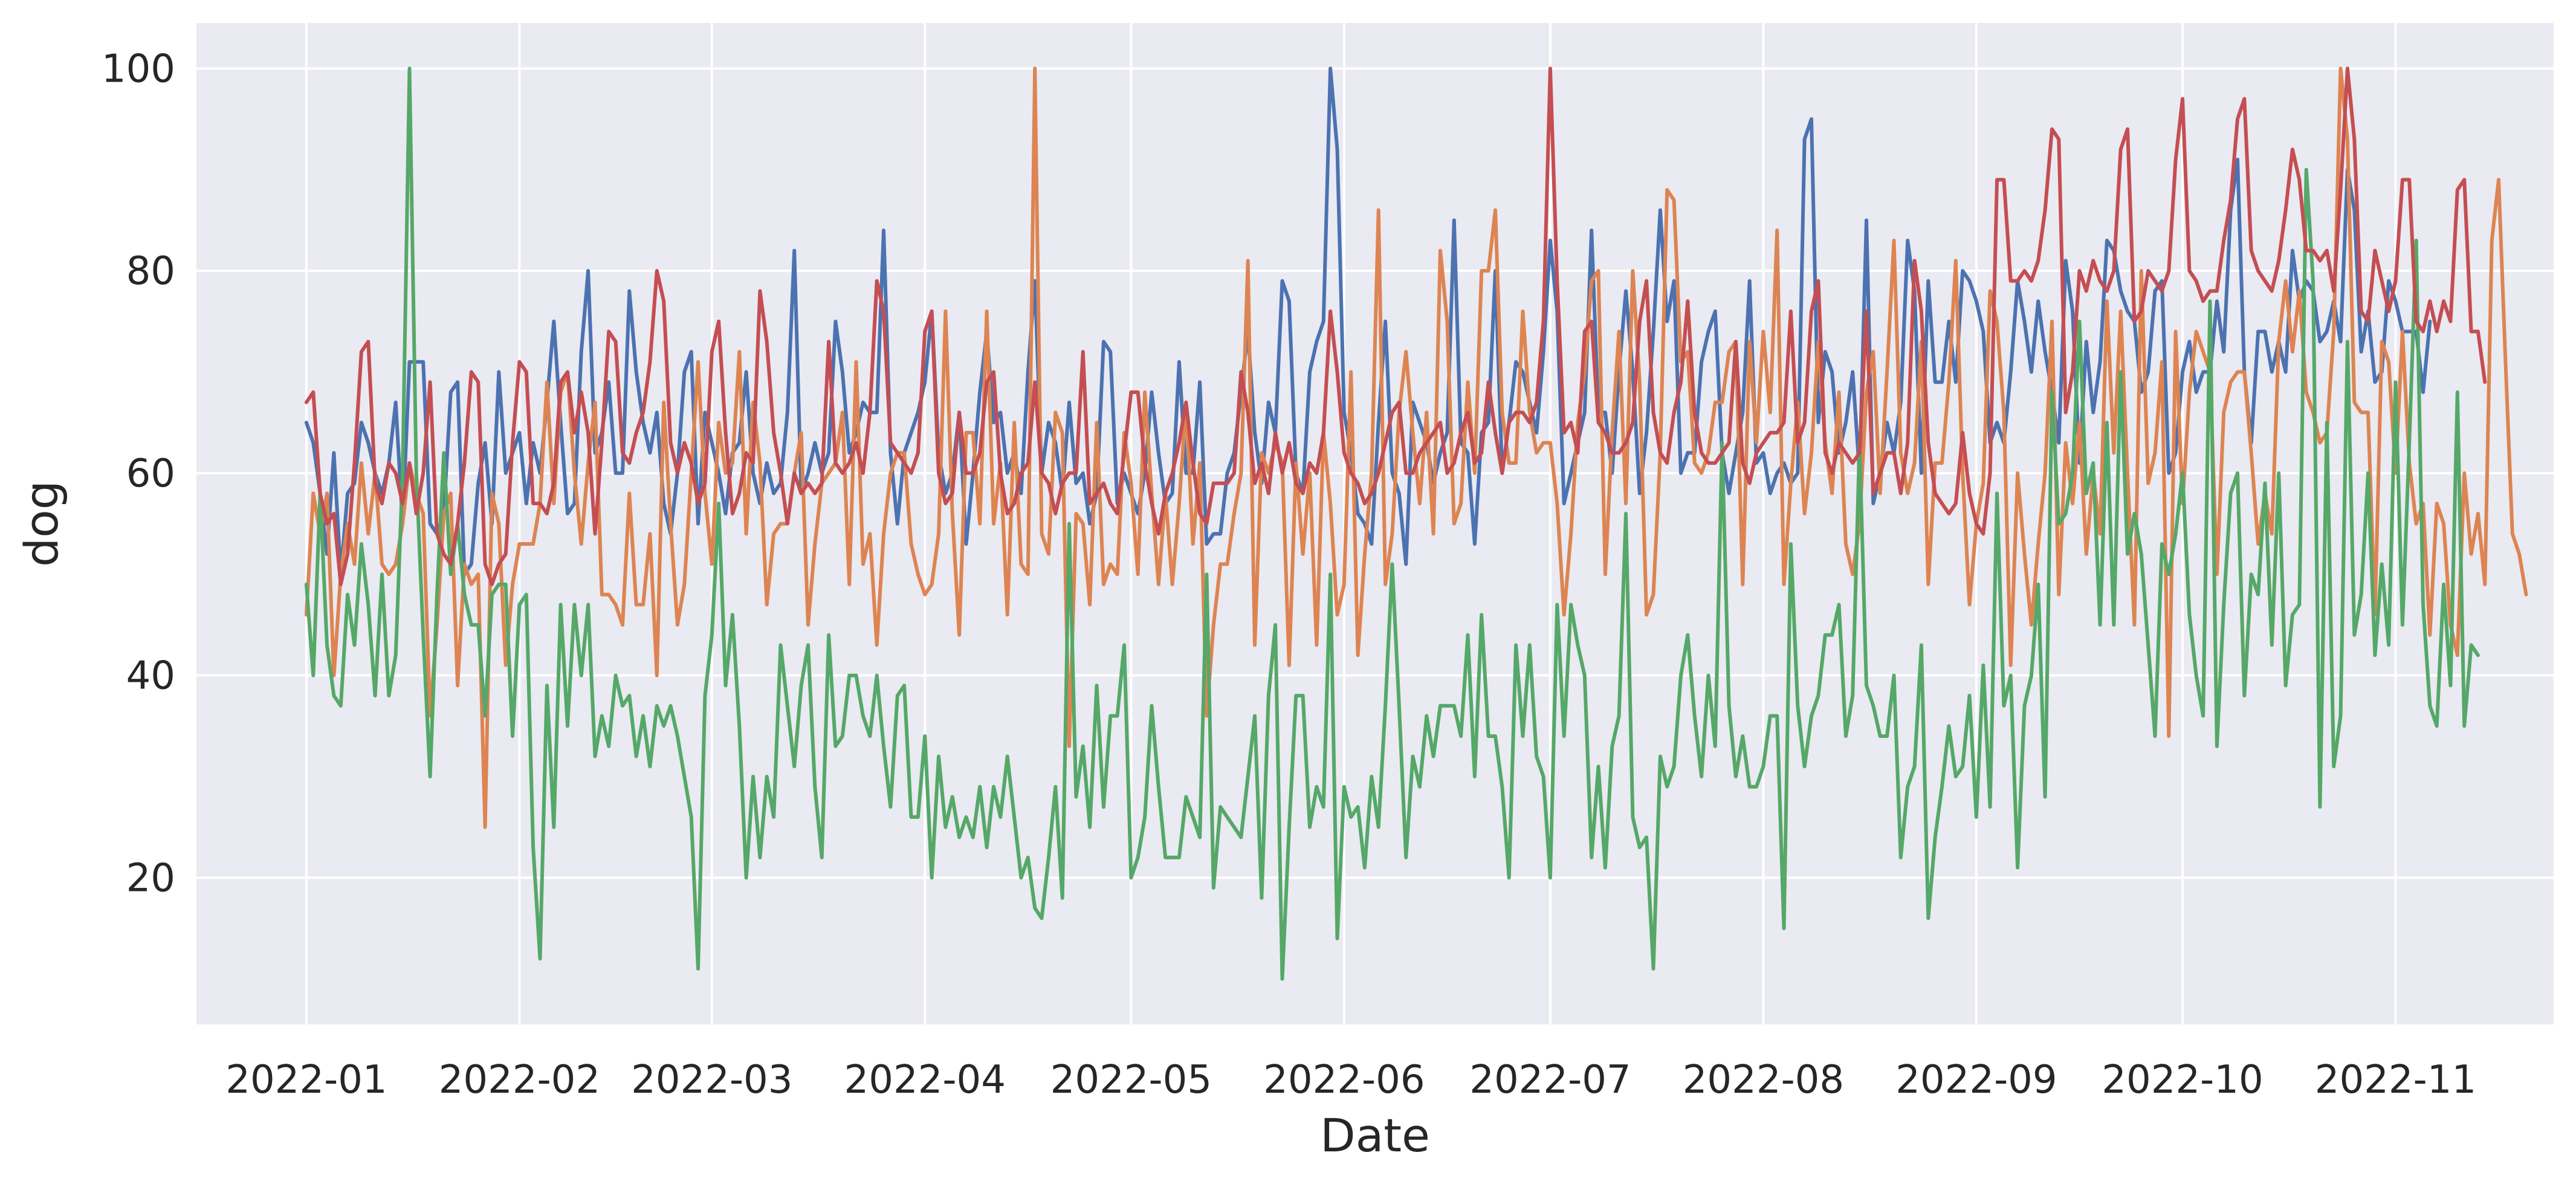  What do you see at coordinates (1131, 1080) in the screenshot?
I see `x-tick-label: 2022-05` at bounding box center [1131, 1080].